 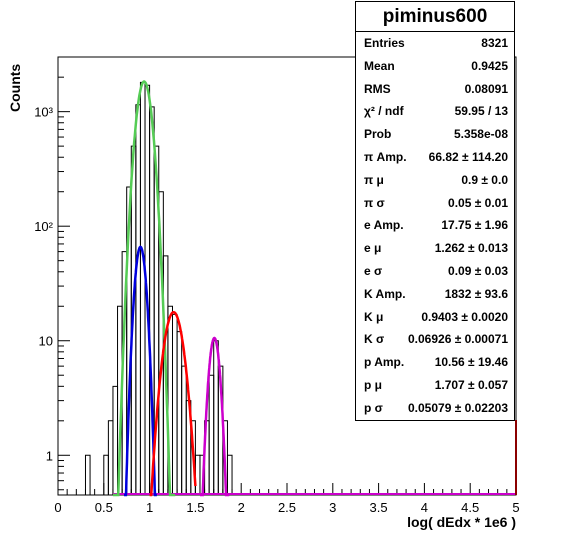 I want to click on x-tick-label: 1, so click(x=149, y=507).